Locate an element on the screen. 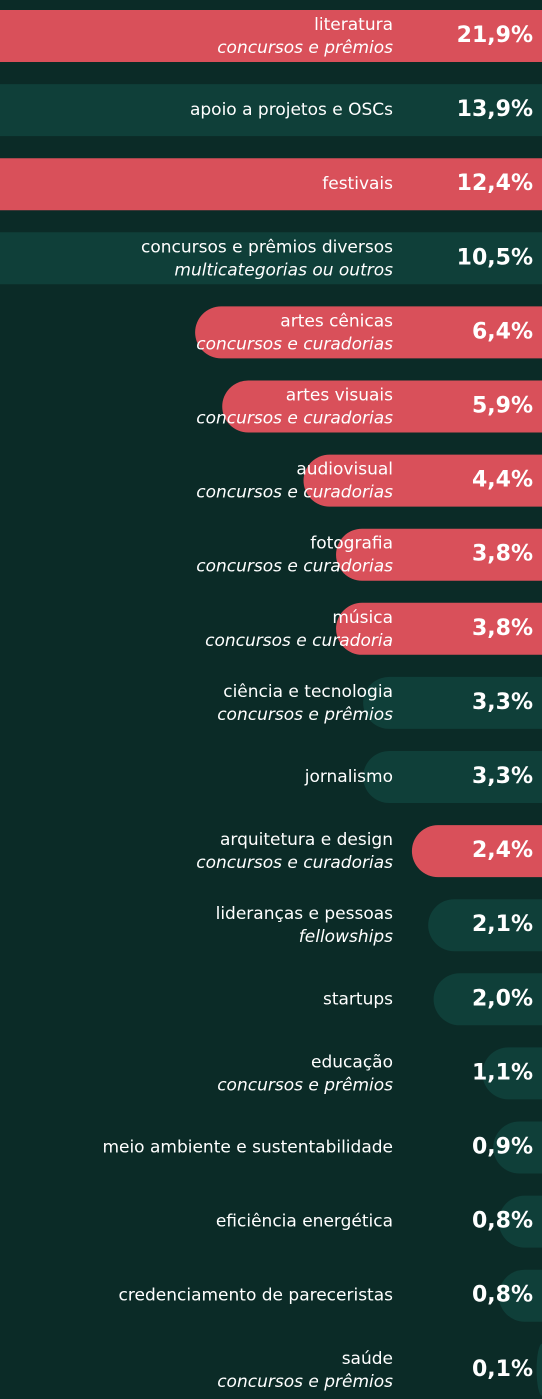  category-label: eficiência energética is located at coordinates (304, 1222).